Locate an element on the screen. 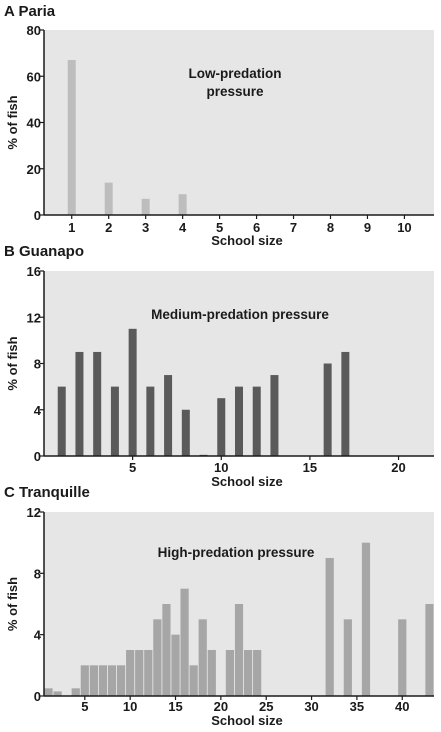 Image resolution: width=441 pixels, height=732 pixels. panel-title: B Guanapo is located at coordinates (44, 251).